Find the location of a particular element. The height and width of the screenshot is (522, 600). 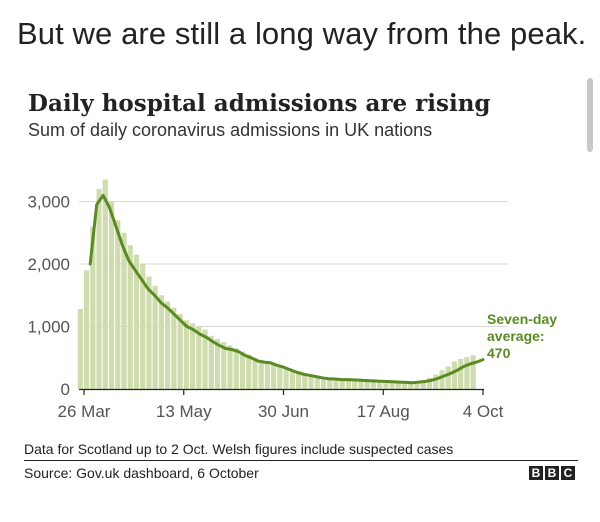

annotation-line: average: is located at coordinates (516, 336).